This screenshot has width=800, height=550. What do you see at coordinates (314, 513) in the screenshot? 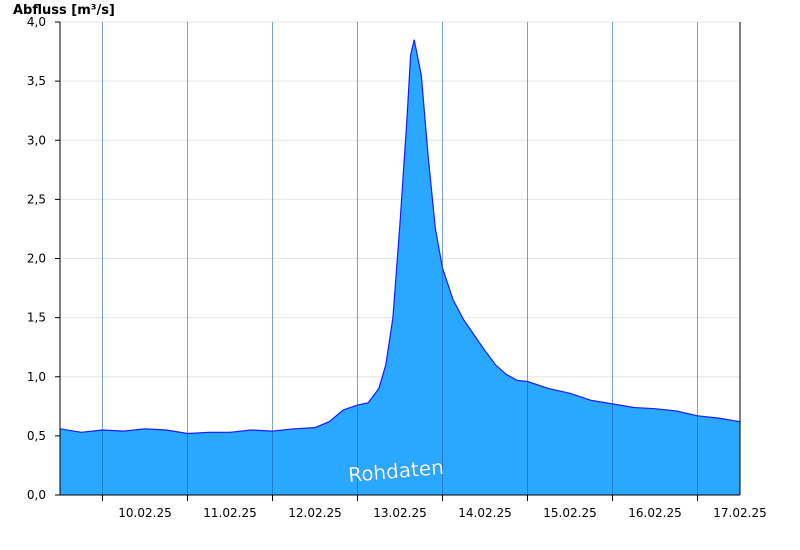
I see `x-tick-label: 12.02.25` at bounding box center [314, 513].